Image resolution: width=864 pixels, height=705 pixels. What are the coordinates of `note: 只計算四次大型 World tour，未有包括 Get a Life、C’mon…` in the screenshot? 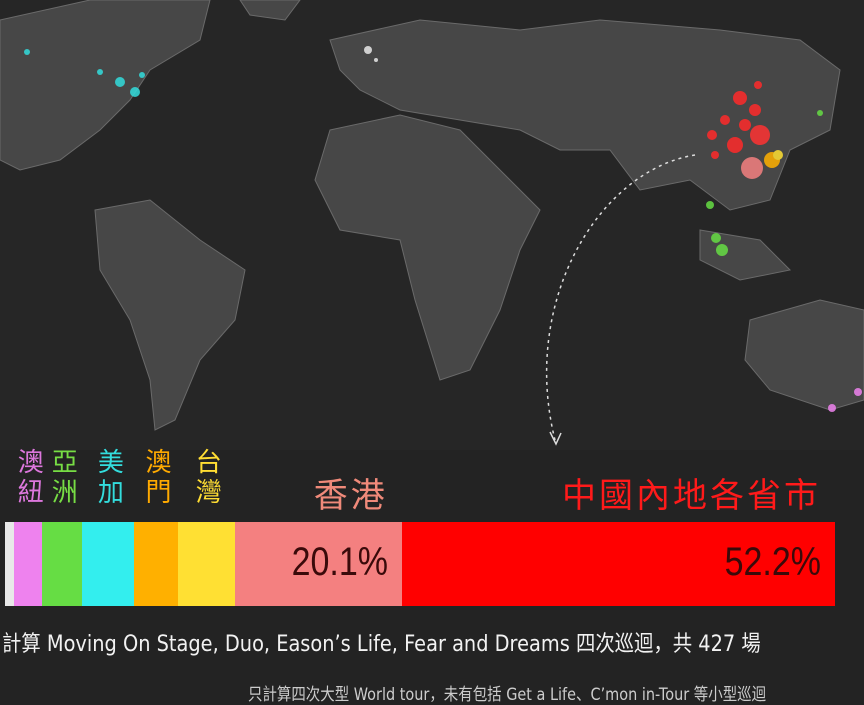 It's located at (507, 695).